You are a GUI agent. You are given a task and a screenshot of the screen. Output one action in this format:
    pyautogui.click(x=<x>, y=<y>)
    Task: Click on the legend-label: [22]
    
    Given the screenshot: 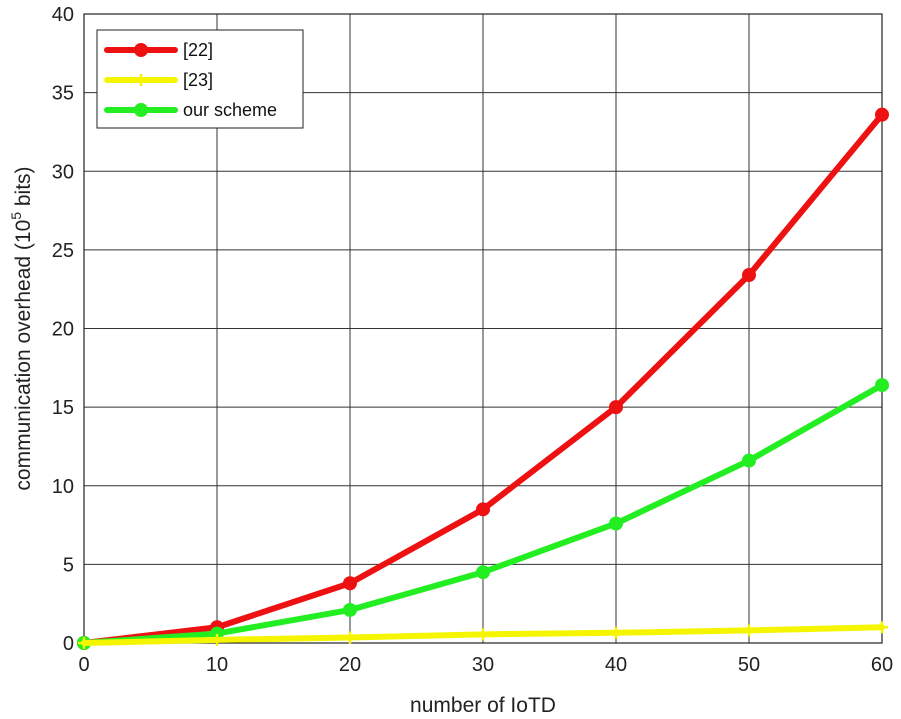 What is the action you would take?
    pyautogui.click(x=198, y=50)
    